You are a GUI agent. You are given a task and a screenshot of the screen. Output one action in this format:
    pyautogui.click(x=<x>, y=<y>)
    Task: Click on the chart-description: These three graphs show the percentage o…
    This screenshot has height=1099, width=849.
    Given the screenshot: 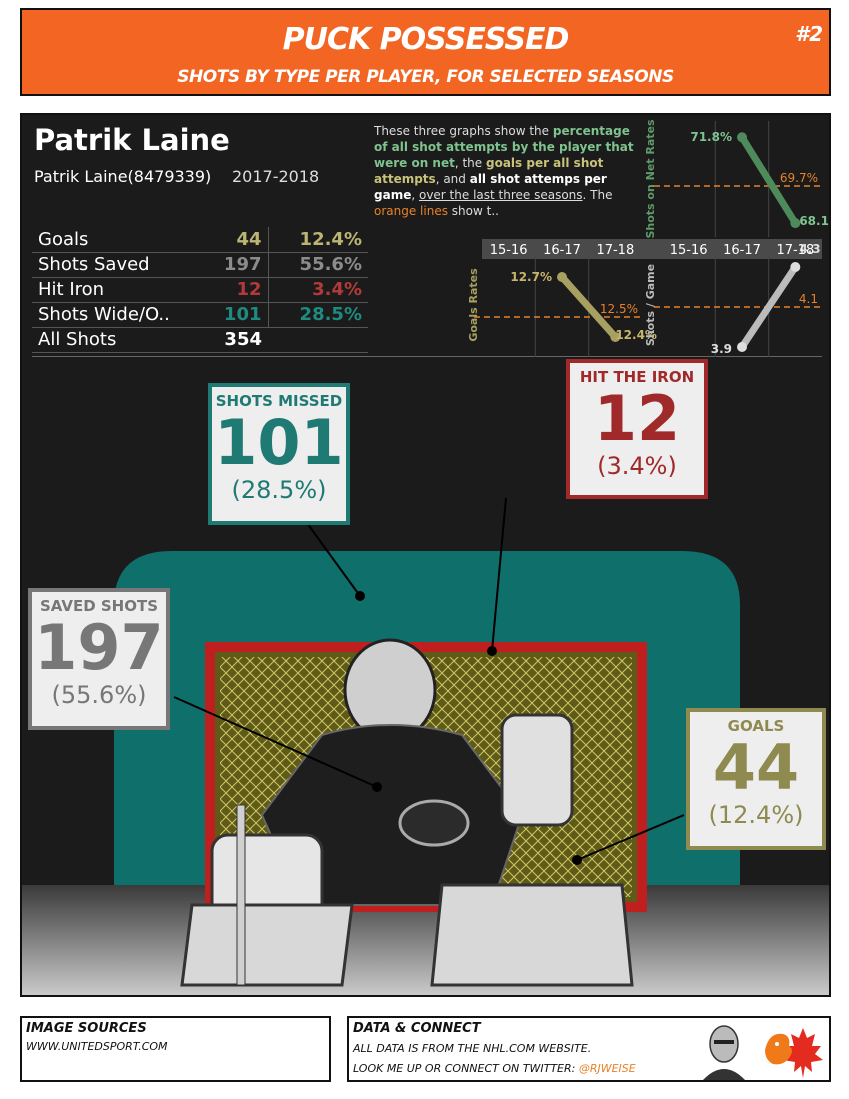 What is the action you would take?
    pyautogui.click(x=504, y=171)
    